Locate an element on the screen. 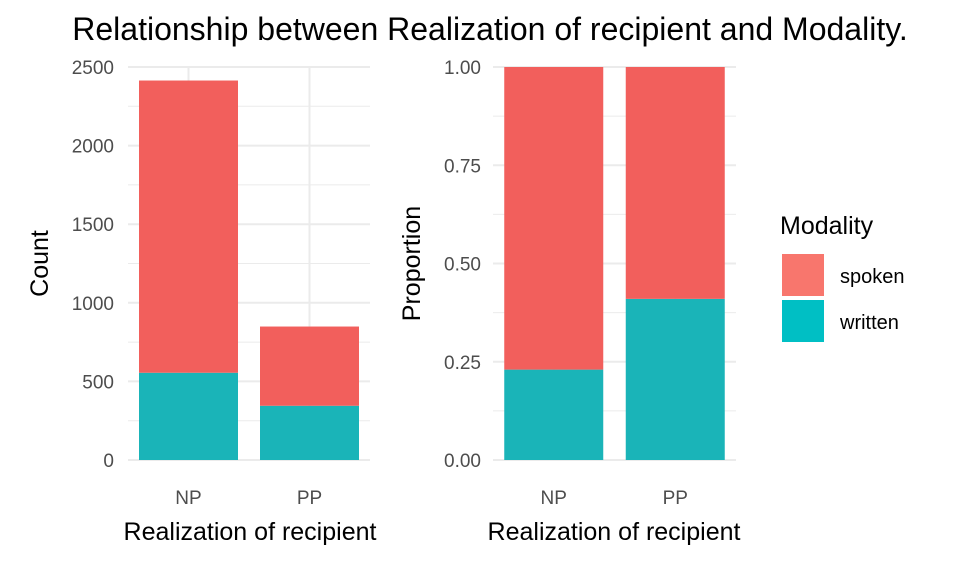 This screenshot has height=576, width=960. legend: Modality spoken written is located at coordinates (842, 277).